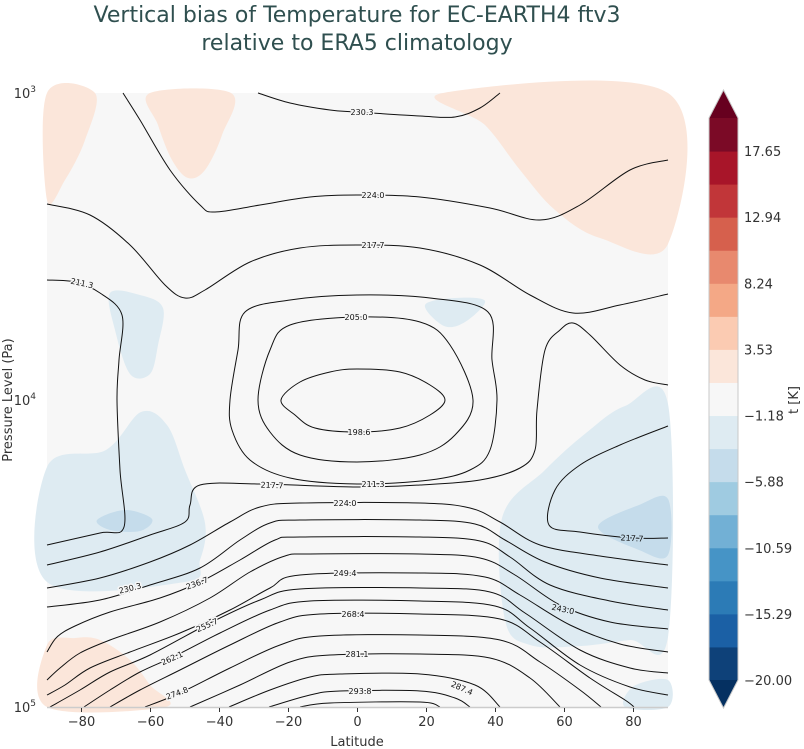  What do you see at coordinates (288, 722) in the screenshot?
I see `x-tick-label: −20` at bounding box center [288, 722].